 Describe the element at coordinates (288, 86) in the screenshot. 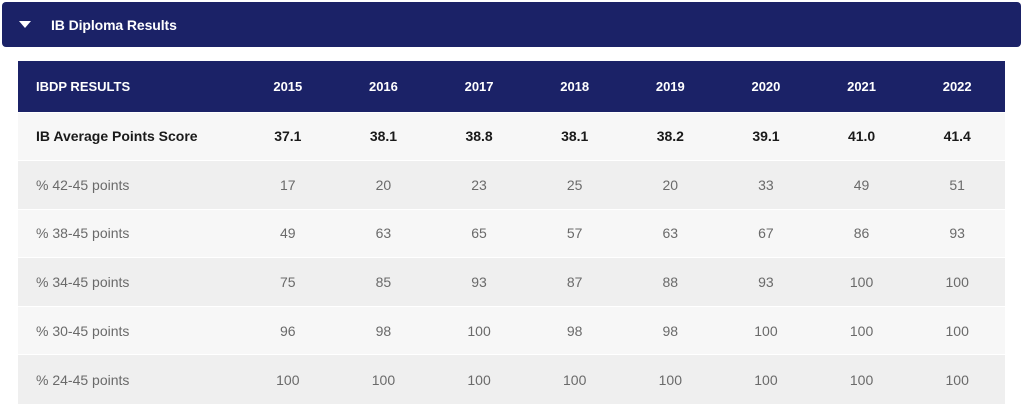

I see `column-header: 2015` at that location.